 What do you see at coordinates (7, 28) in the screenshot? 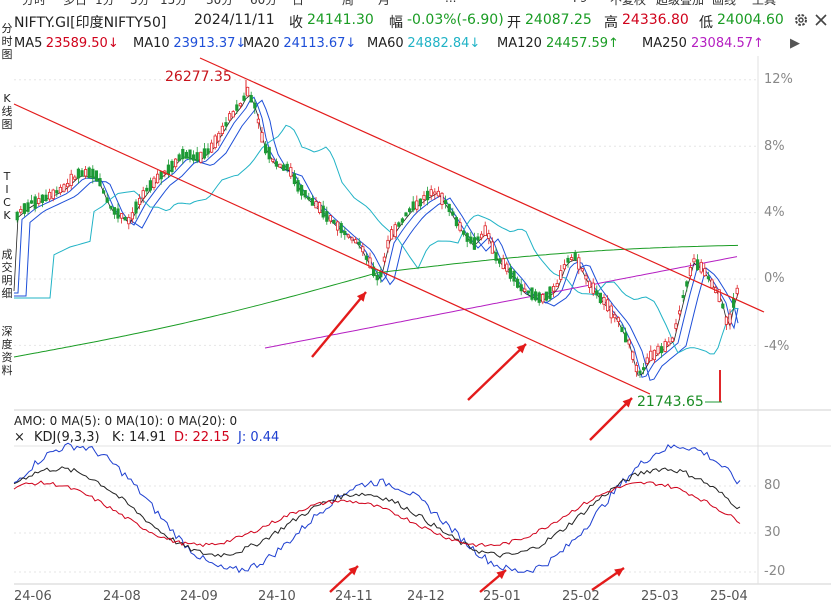
I see `left-nav-char: 分` at bounding box center [7, 28].